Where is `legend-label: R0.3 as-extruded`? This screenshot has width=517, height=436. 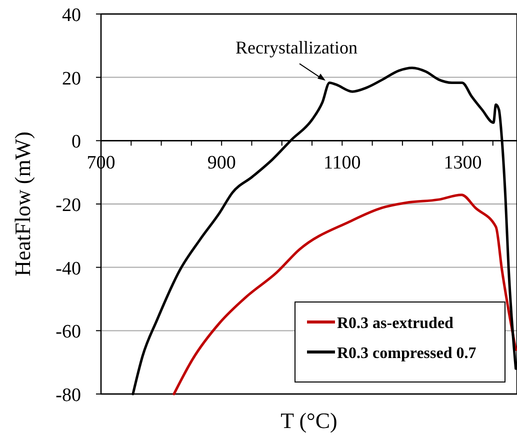 legend-label: R0.3 as-extruded is located at coordinates (395, 323).